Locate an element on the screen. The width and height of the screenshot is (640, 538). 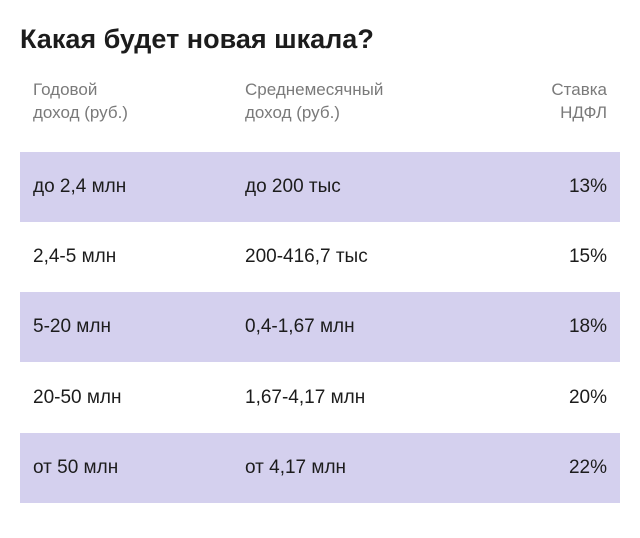
table-row: 20-50 млн 1,67-4,17 млн 20% is located at coordinates (320, 398).